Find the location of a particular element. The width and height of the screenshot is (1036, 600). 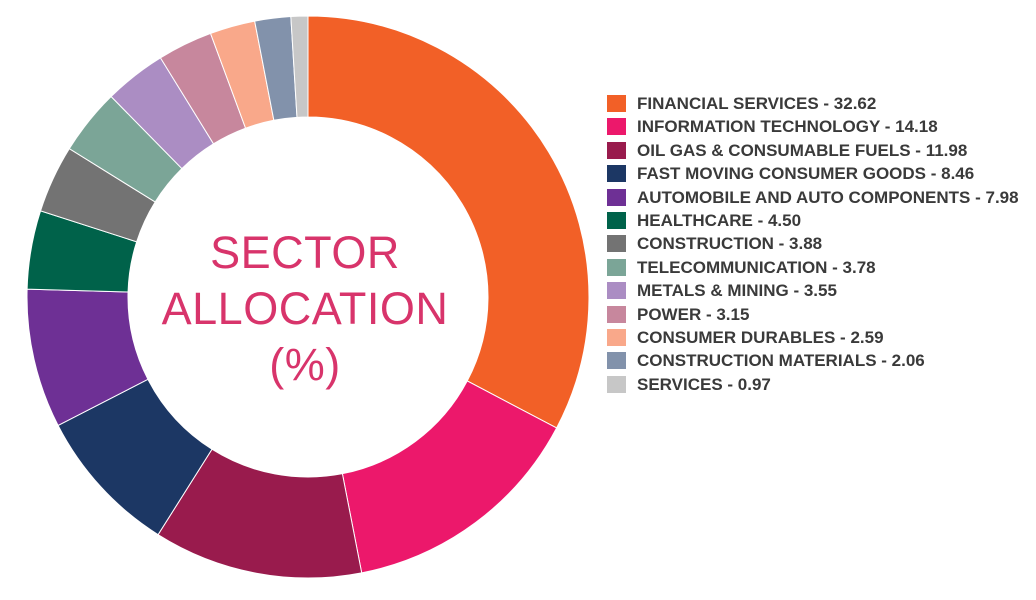

legend-label-12: SERVICES - 0.97 is located at coordinates (704, 384).